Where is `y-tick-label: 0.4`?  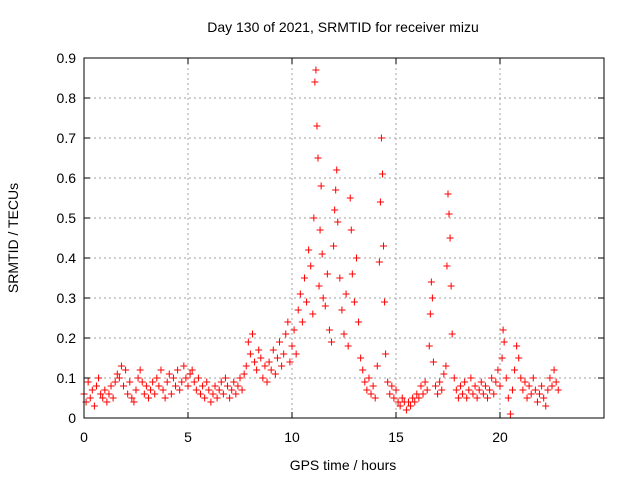
y-tick-label: 0.4 is located at coordinates (67, 258).